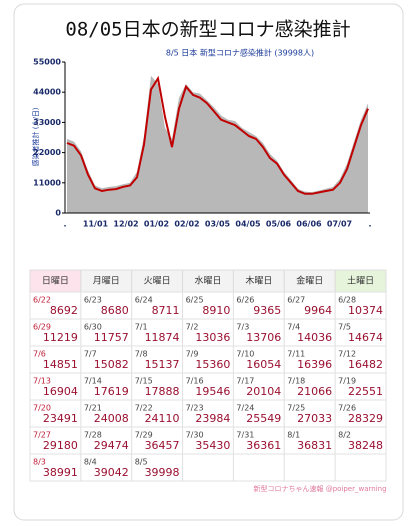 The image size is (417, 526). What do you see at coordinates (144, 381) in the screenshot?
I see `cell-date: 7/15` at bounding box center [144, 381].